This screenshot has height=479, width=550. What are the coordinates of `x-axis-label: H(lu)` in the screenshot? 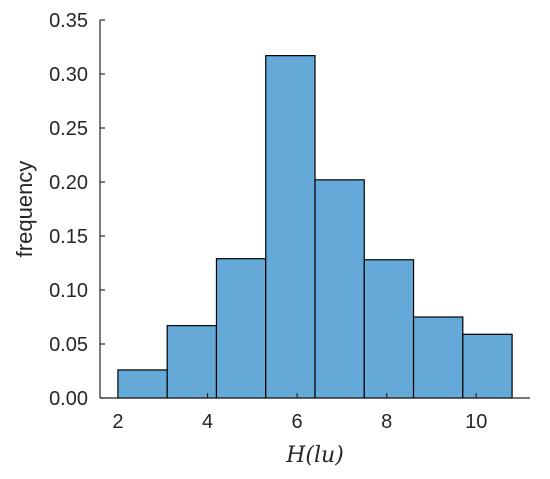 It's located at (314, 455).